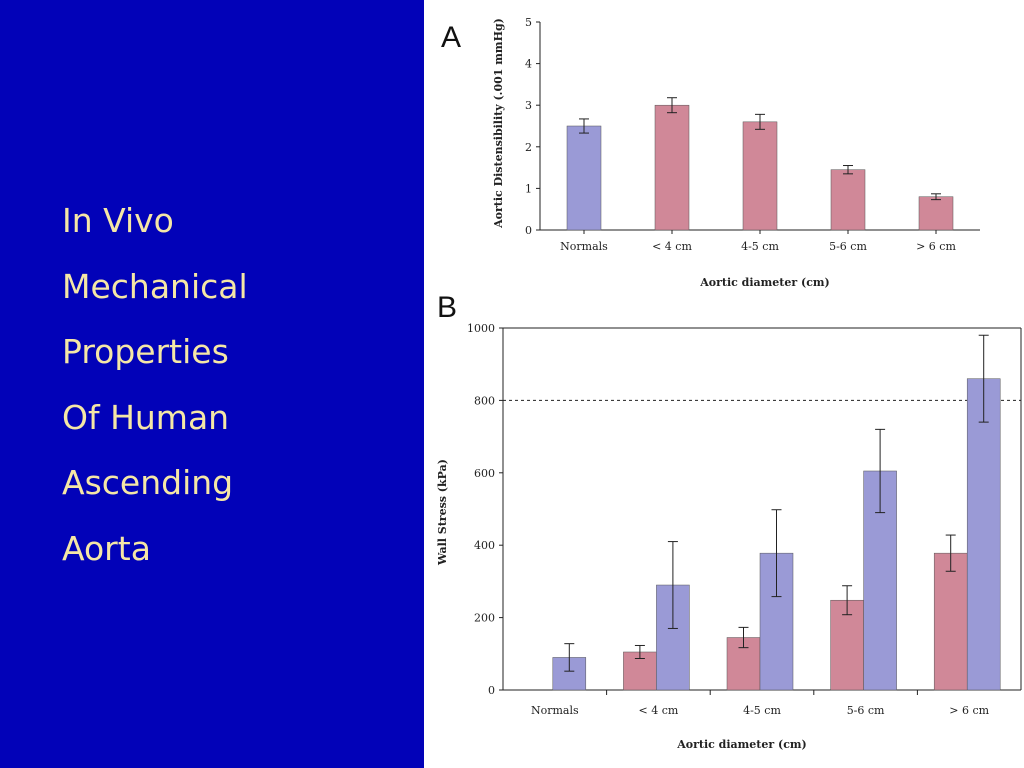  What do you see at coordinates (658, 710) in the screenshot?
I see `chart-b-x-tick-label: < 4 cm` at bounding box center [658, 710].